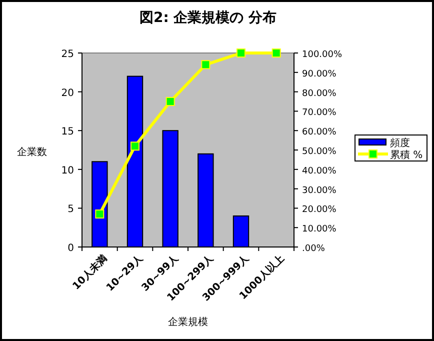  I want to click on y2-tick-label: 40.00%, so click(319, 171).